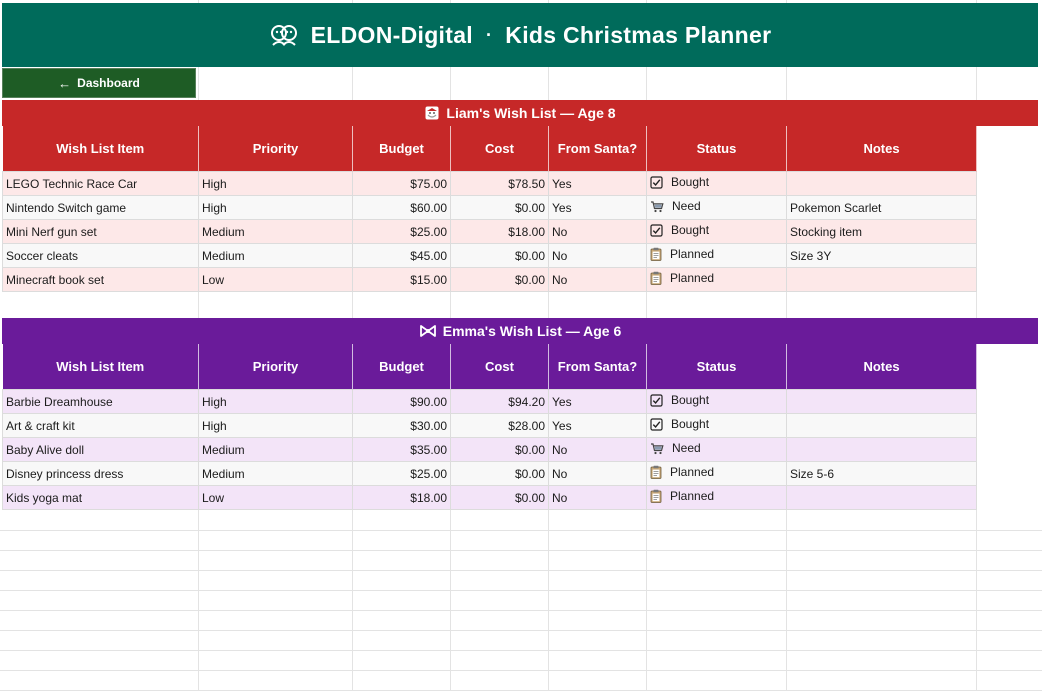  I want to click on cell-cost: $94.20, so click(499, 401).